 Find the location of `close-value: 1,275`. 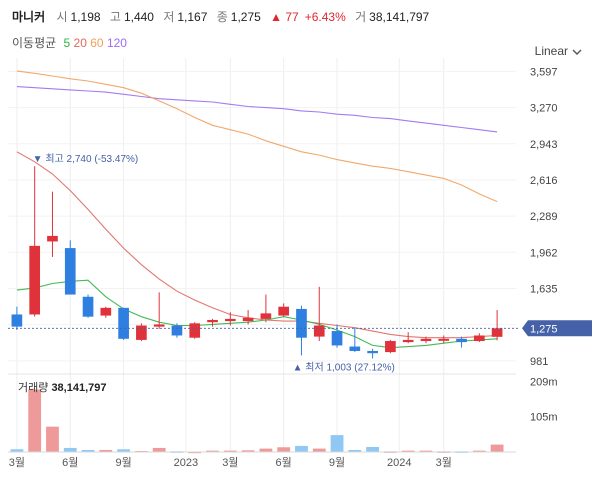

close-value: 1,275 is located at coordinates (245, 17).